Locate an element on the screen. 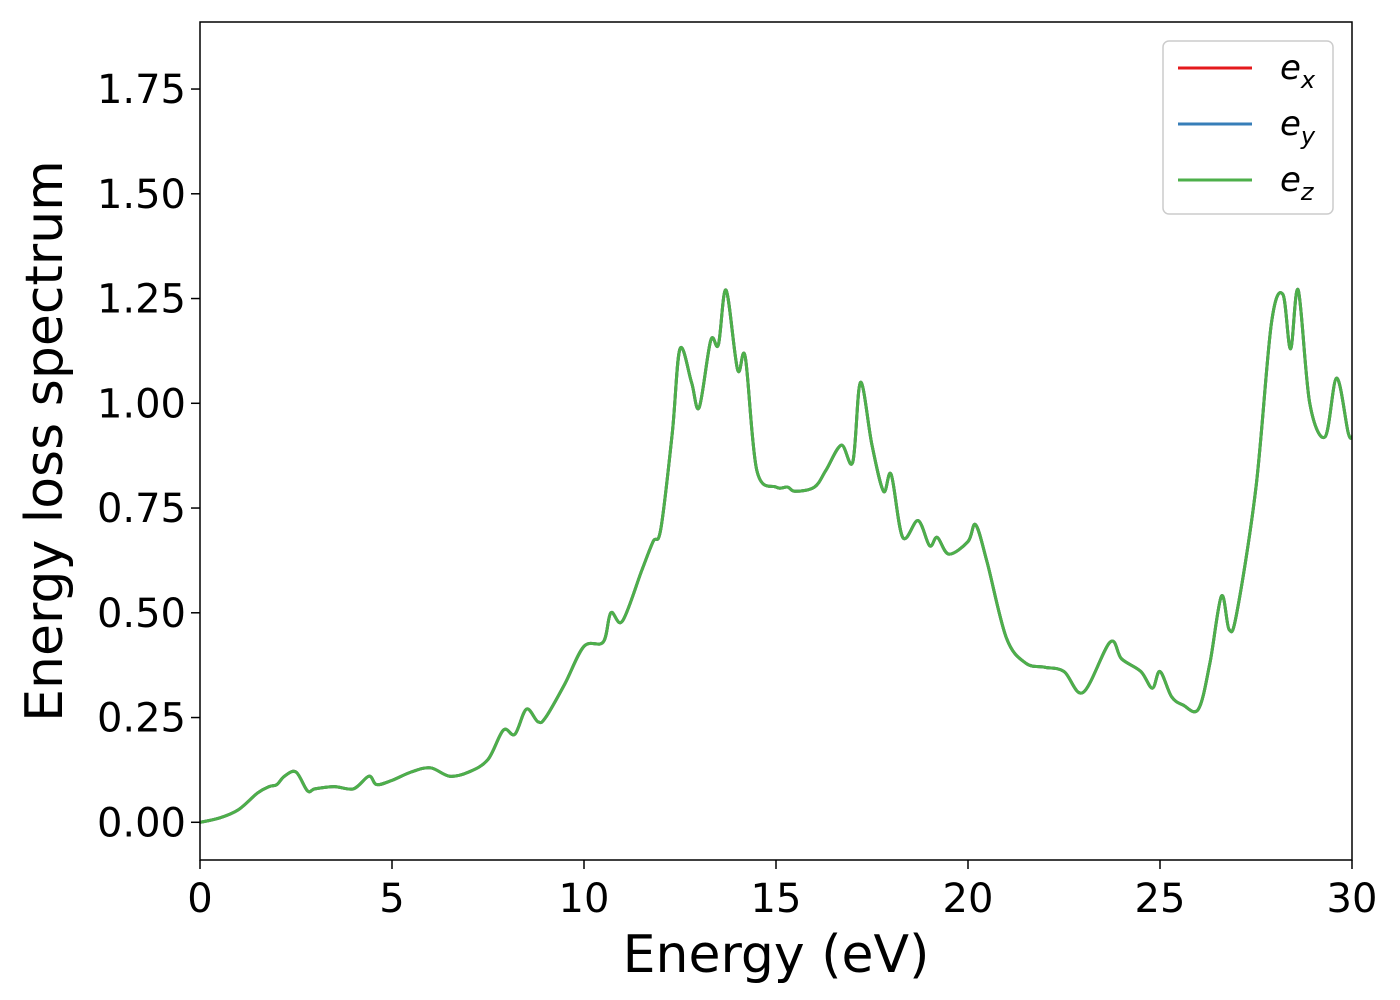 This screenshot has height=1000, width=1400. y-tick-label: 0.00 is located at coordinates (141, 823).